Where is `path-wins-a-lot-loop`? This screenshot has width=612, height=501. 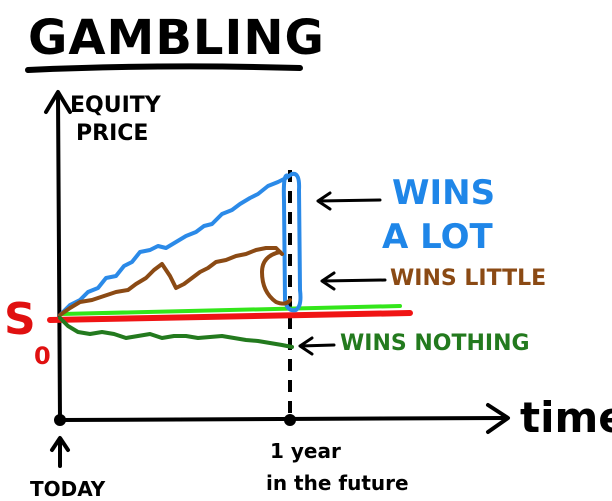
path-wins-a-lot-loop is located at coordinates (292, 242).